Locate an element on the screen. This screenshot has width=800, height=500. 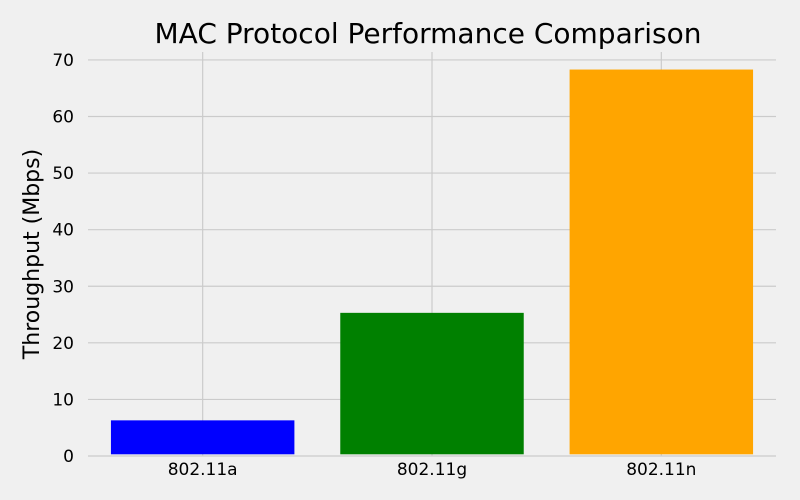
y-tick-label: 20 is located at coordinates (63, 344).